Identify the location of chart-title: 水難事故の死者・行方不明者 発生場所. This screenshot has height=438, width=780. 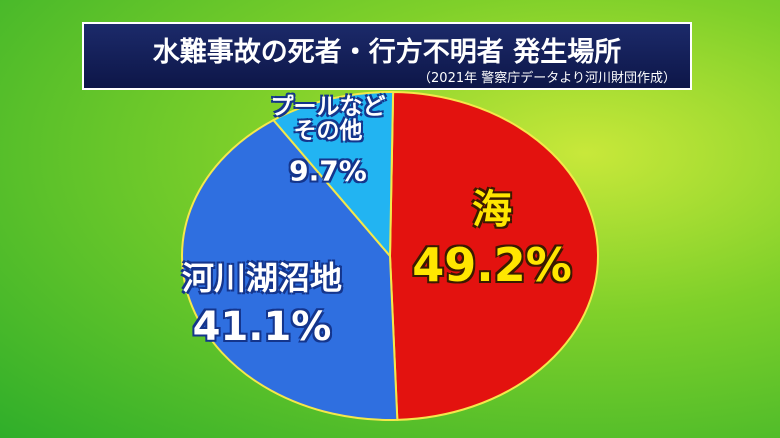
(387, 52).